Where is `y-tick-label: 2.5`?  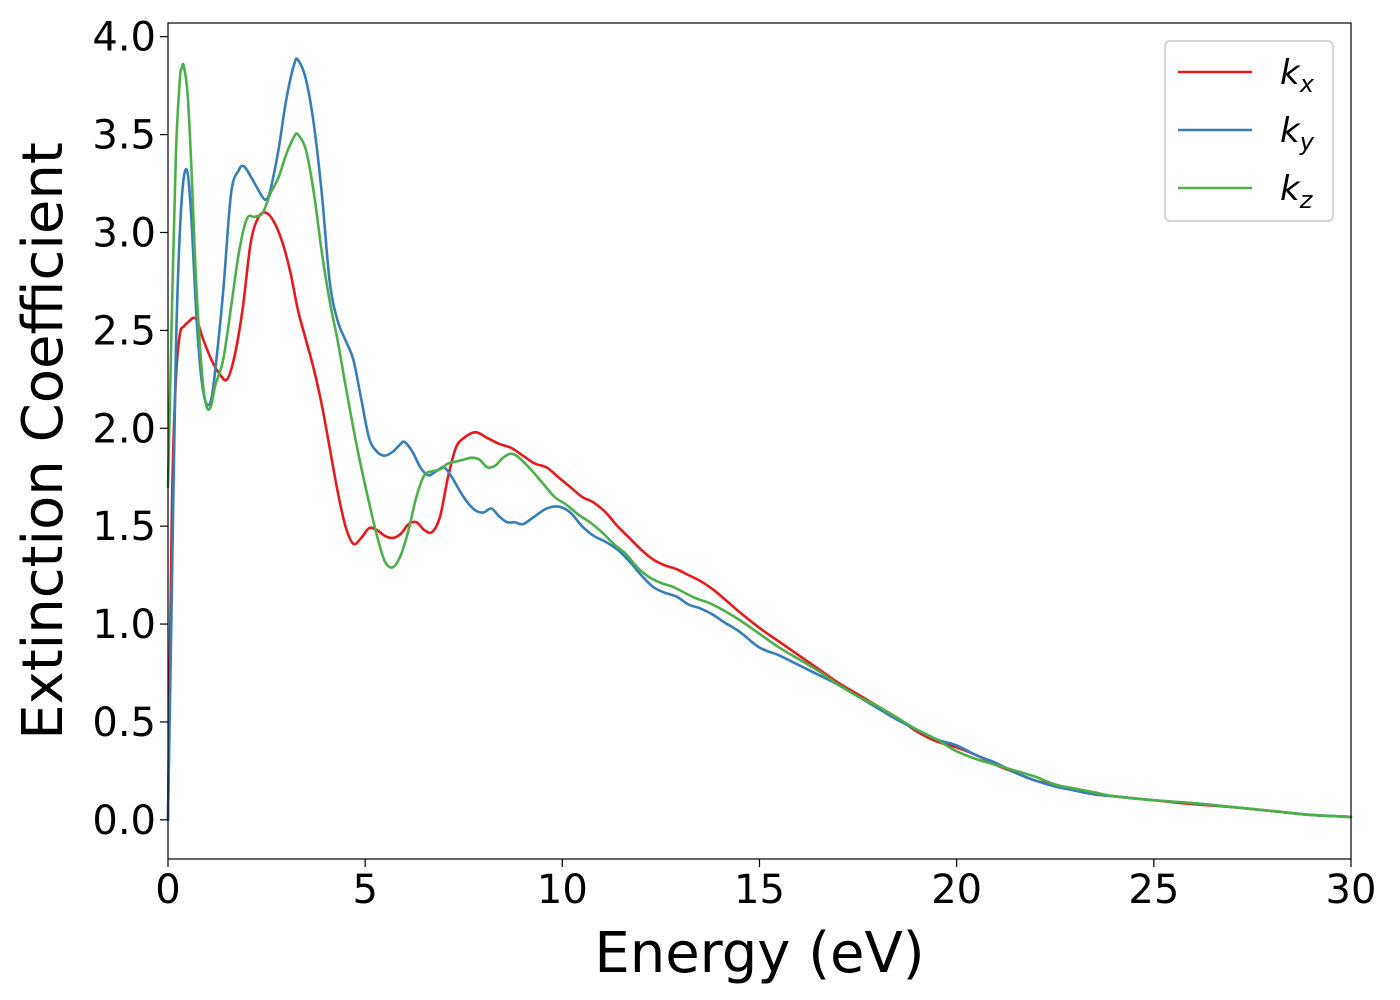
y-tick-label: 2.5 is located at coordinates (124, 331).